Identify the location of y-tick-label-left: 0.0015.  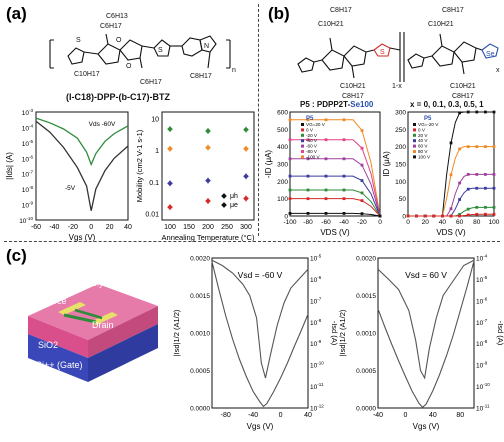
(366, 296).